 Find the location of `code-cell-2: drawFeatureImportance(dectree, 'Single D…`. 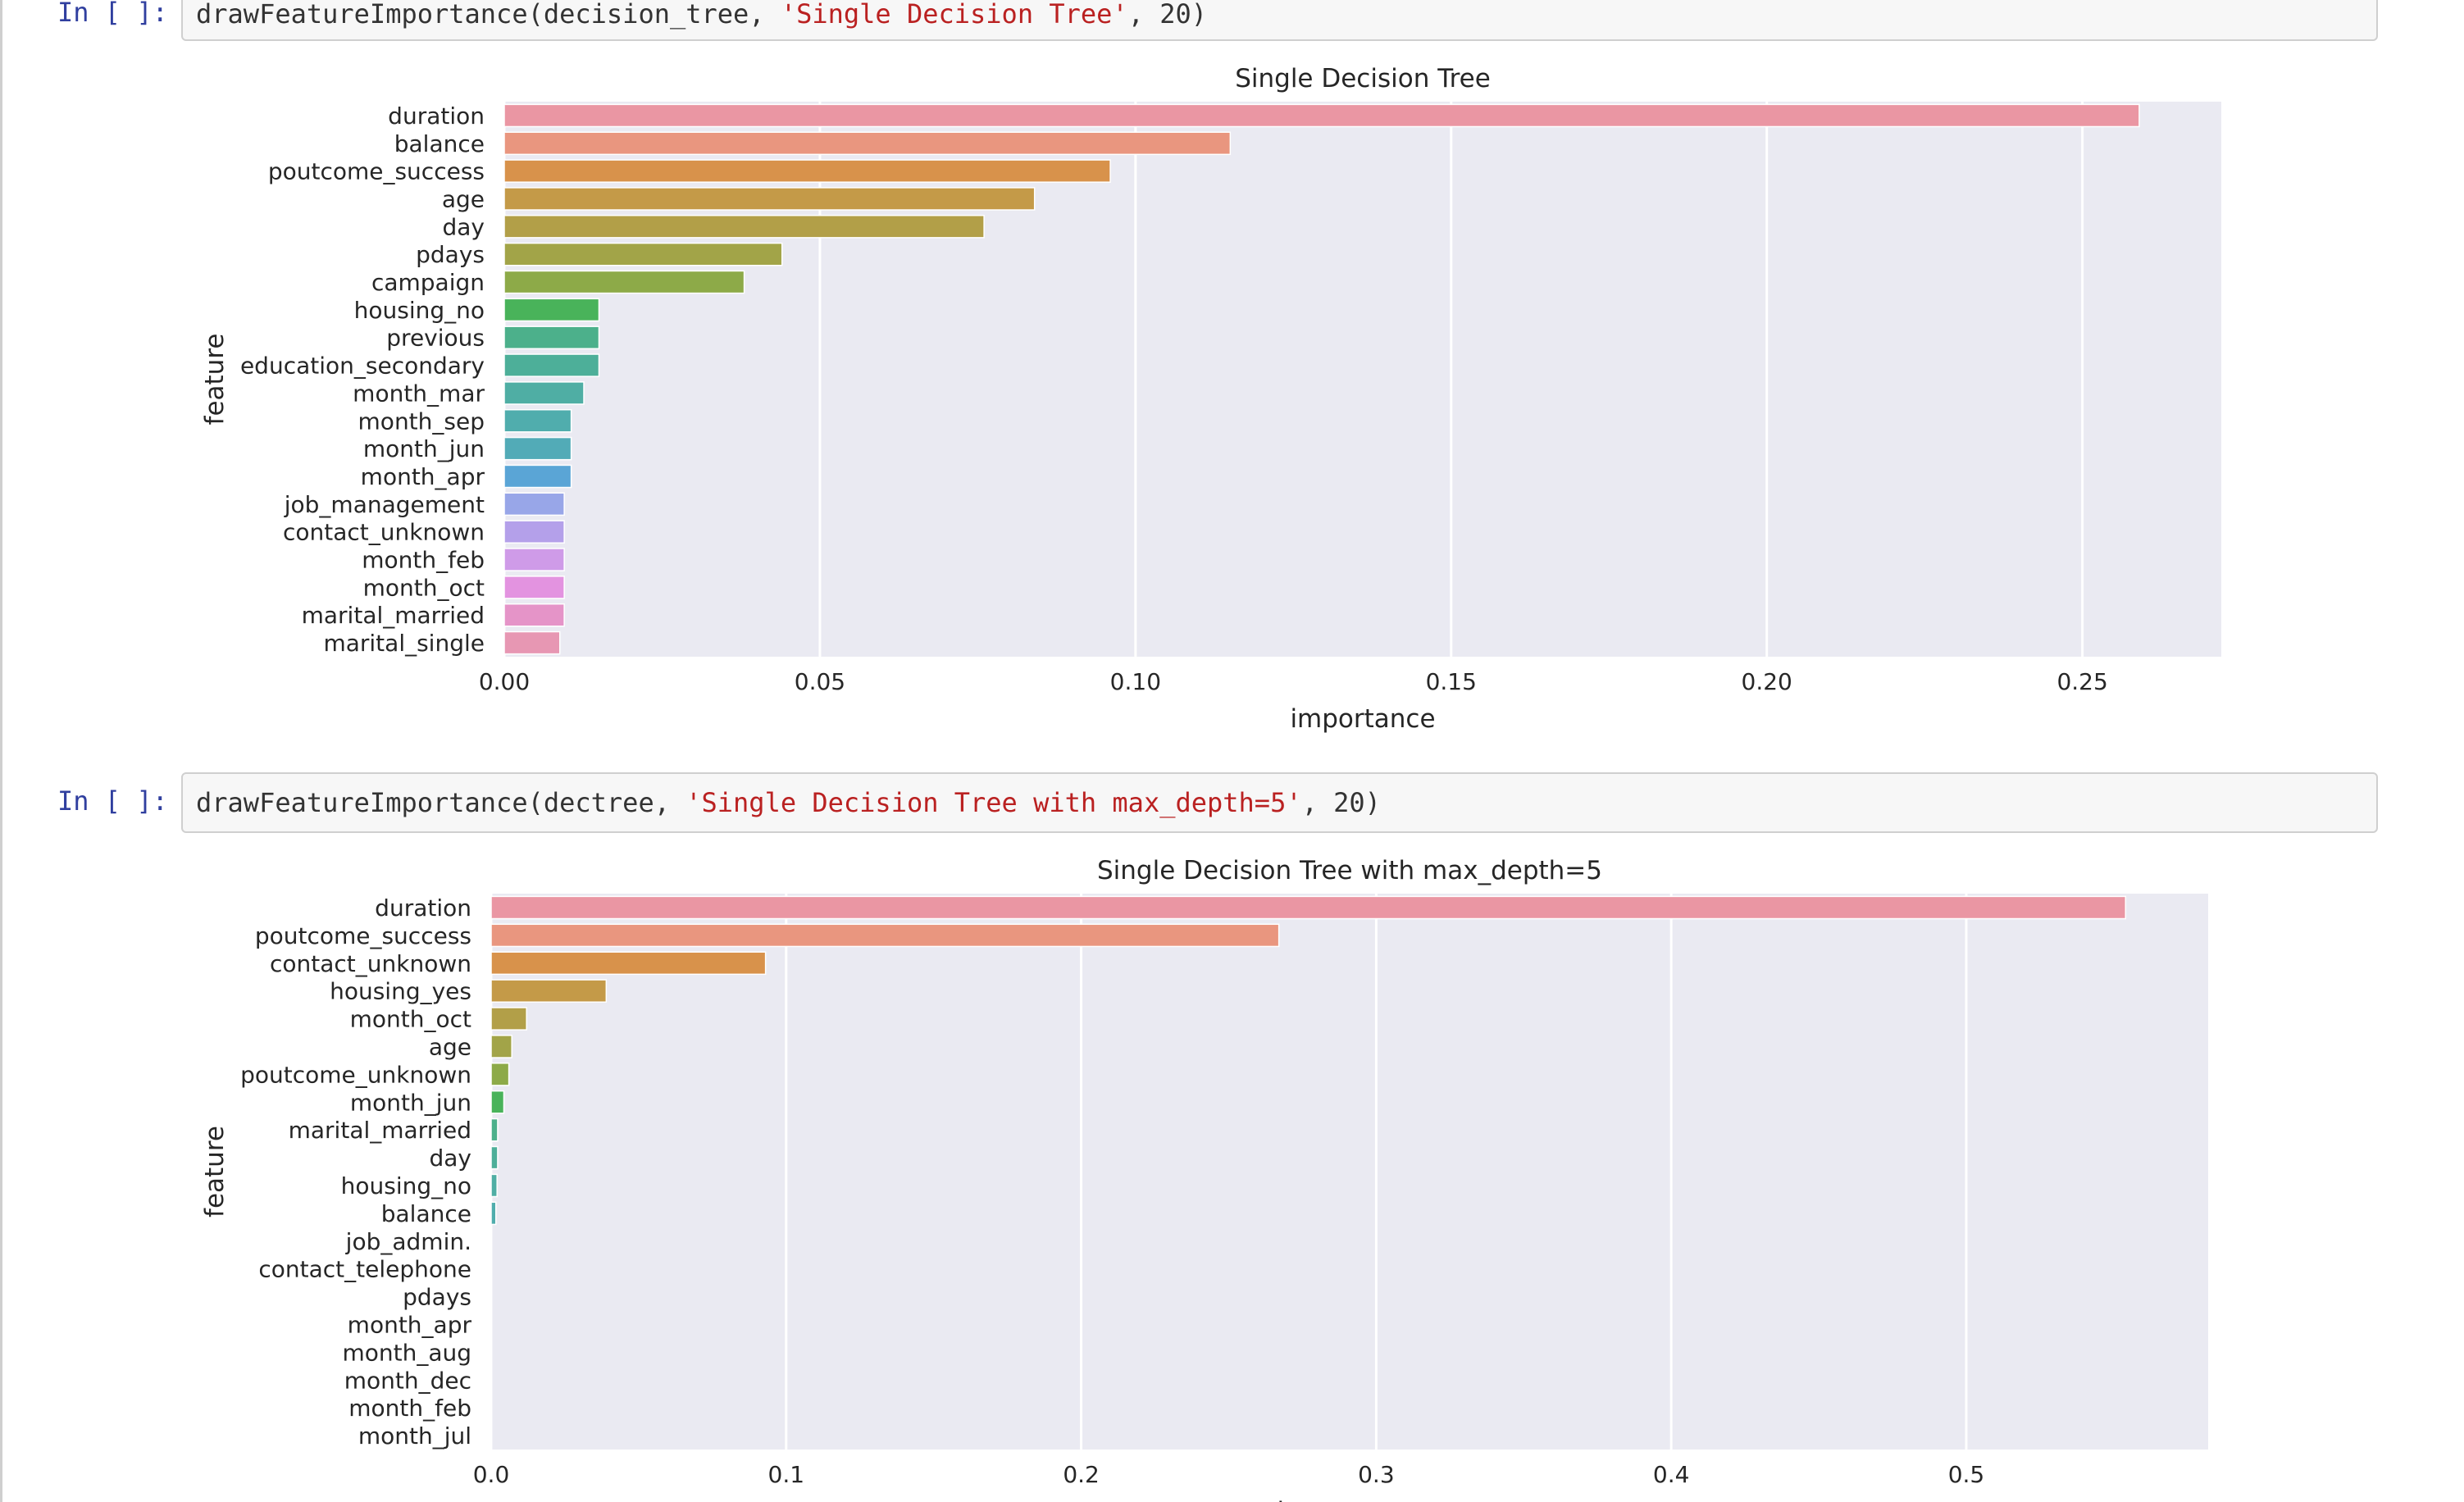

code-cell-2: drawFeatureImportance(dectree, 'Single D… is located at coordinates (1279, 802).